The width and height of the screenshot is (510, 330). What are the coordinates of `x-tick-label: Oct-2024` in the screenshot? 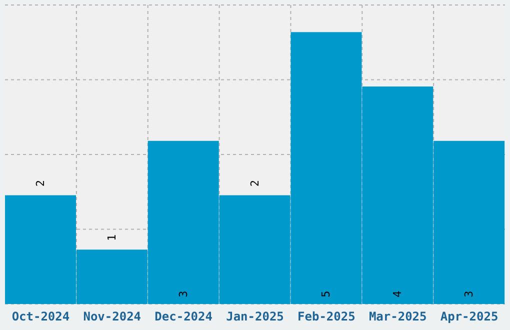 It's located at (41, 317).